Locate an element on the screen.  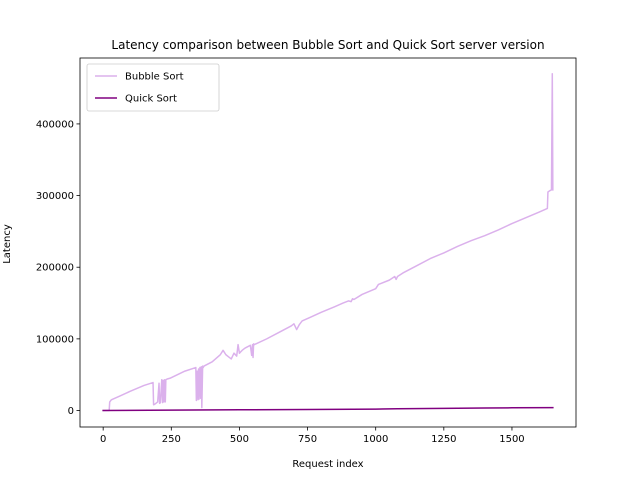
legend-label-quick-sort: Quick Sort is located at coordinates (151, 99).